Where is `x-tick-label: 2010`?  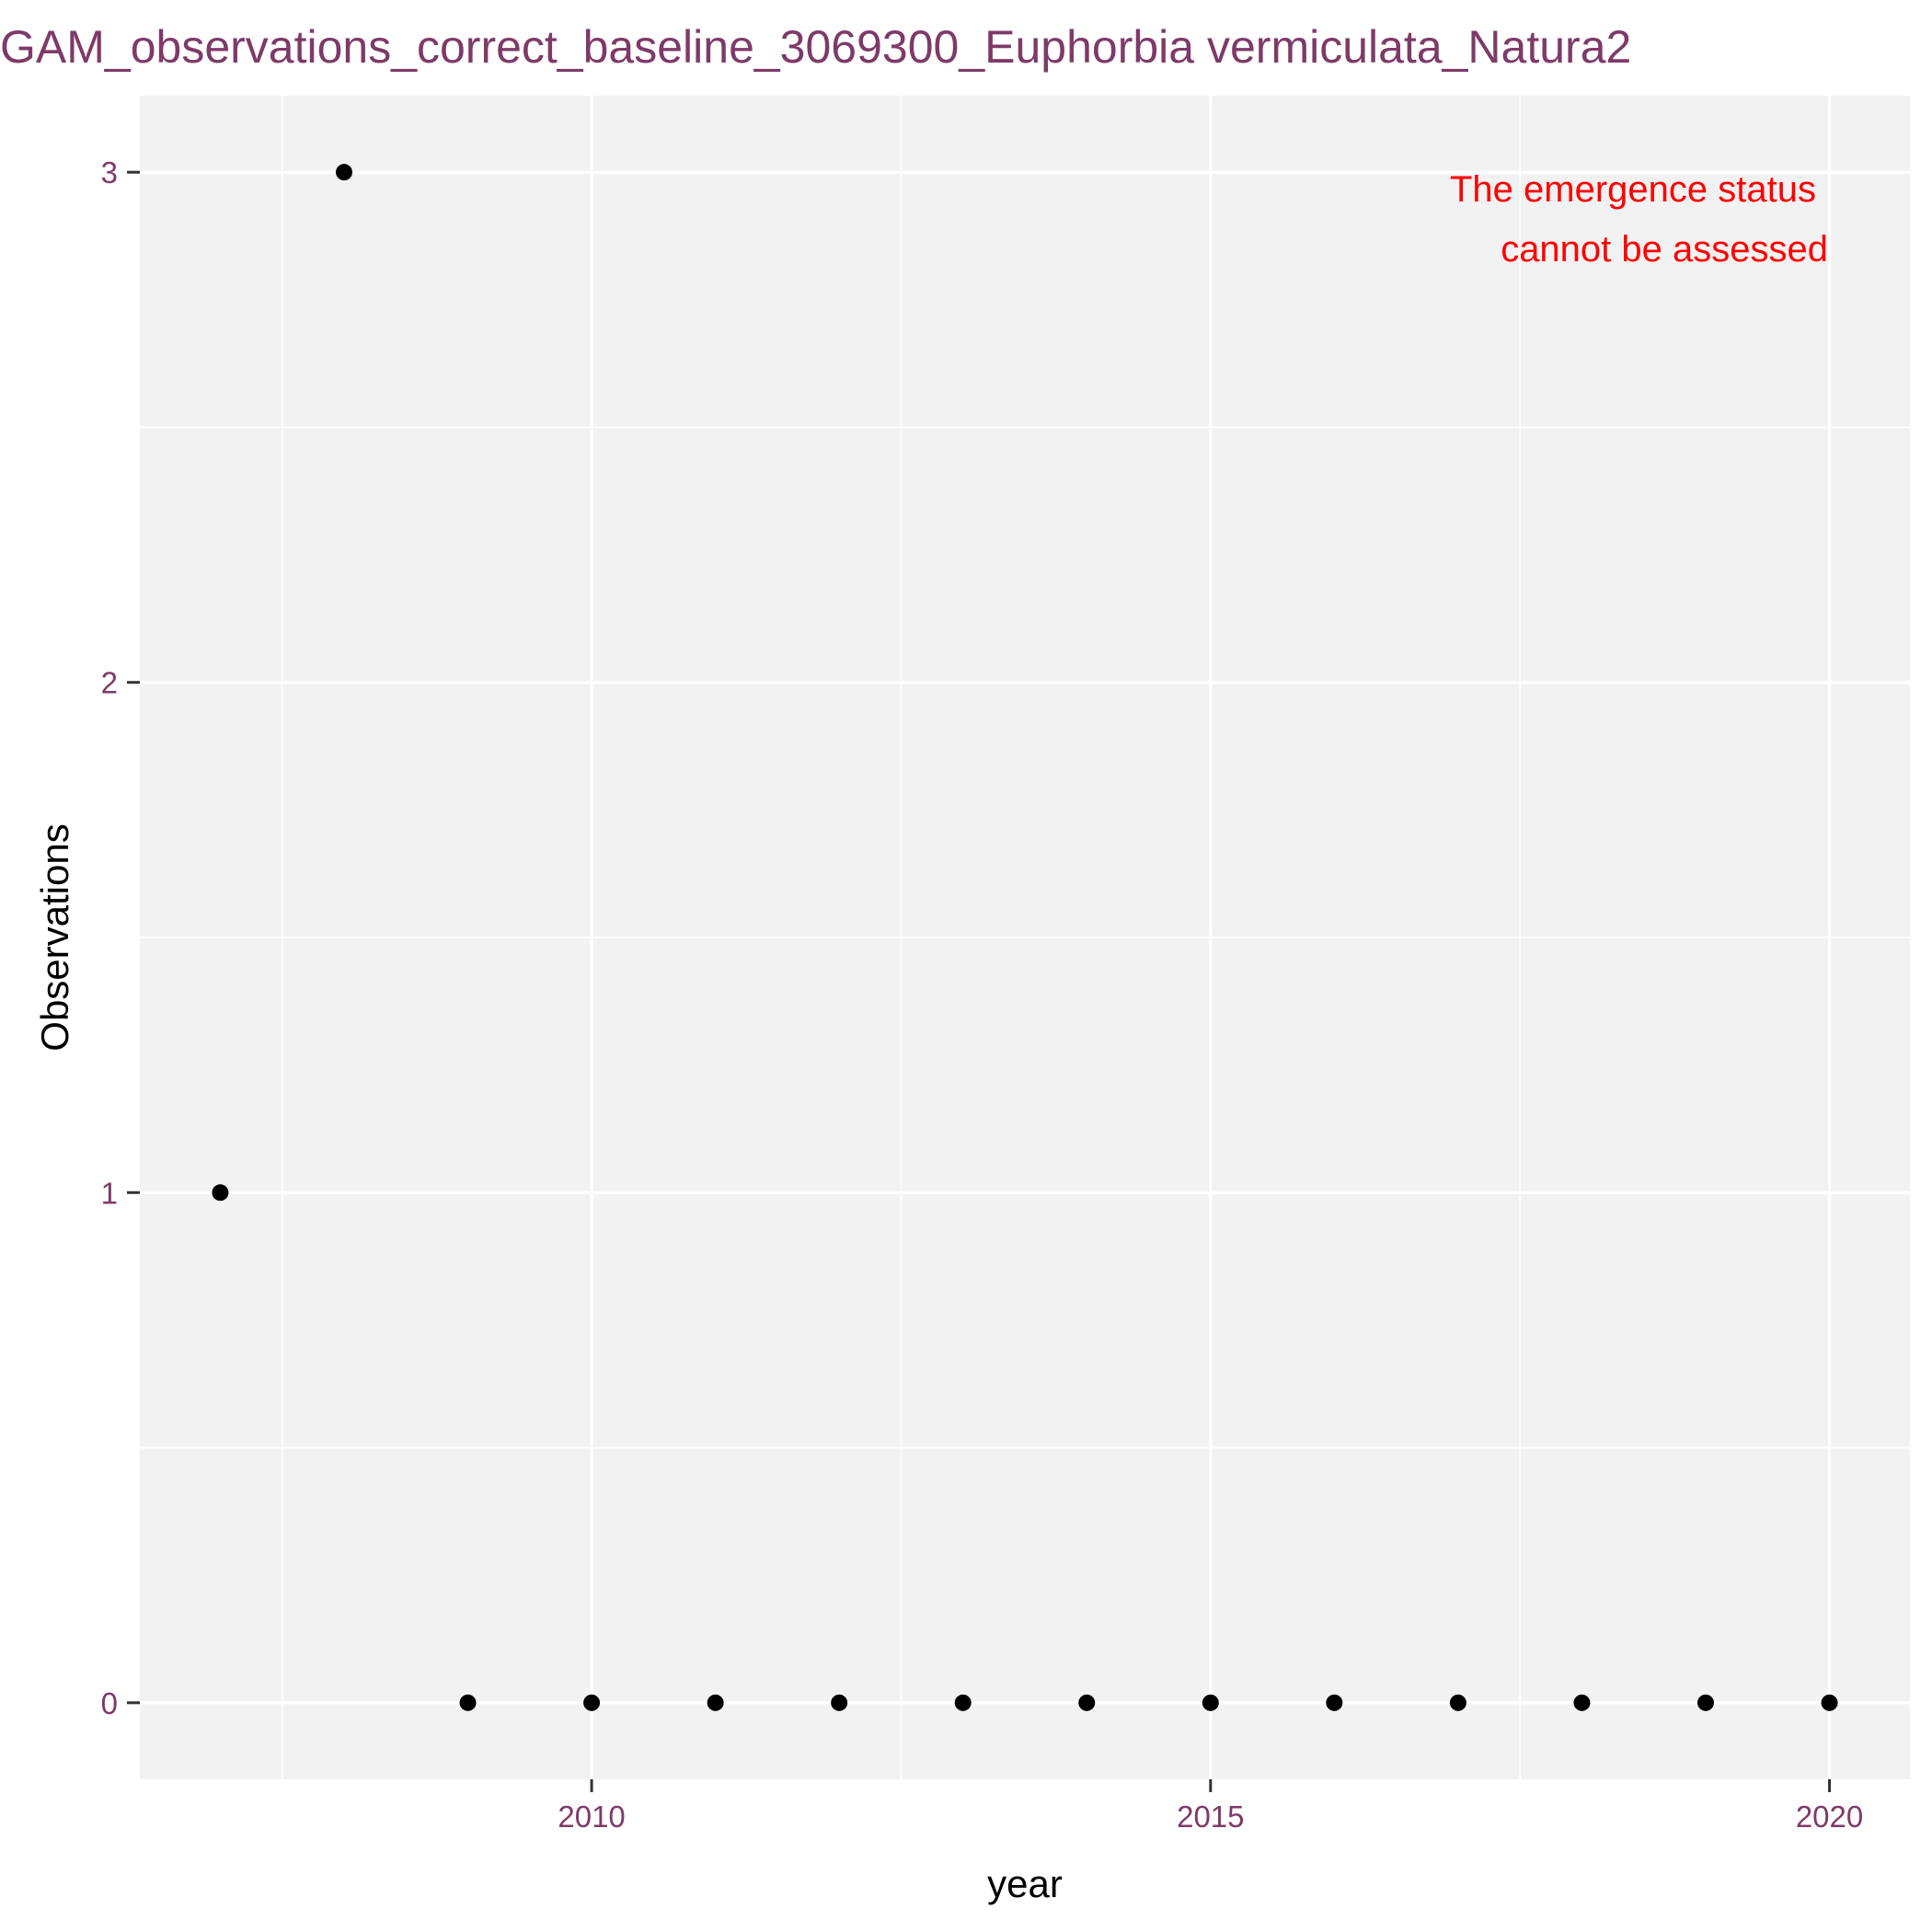
x-tick-label: 2010 is located at coordinates (591, 1817).